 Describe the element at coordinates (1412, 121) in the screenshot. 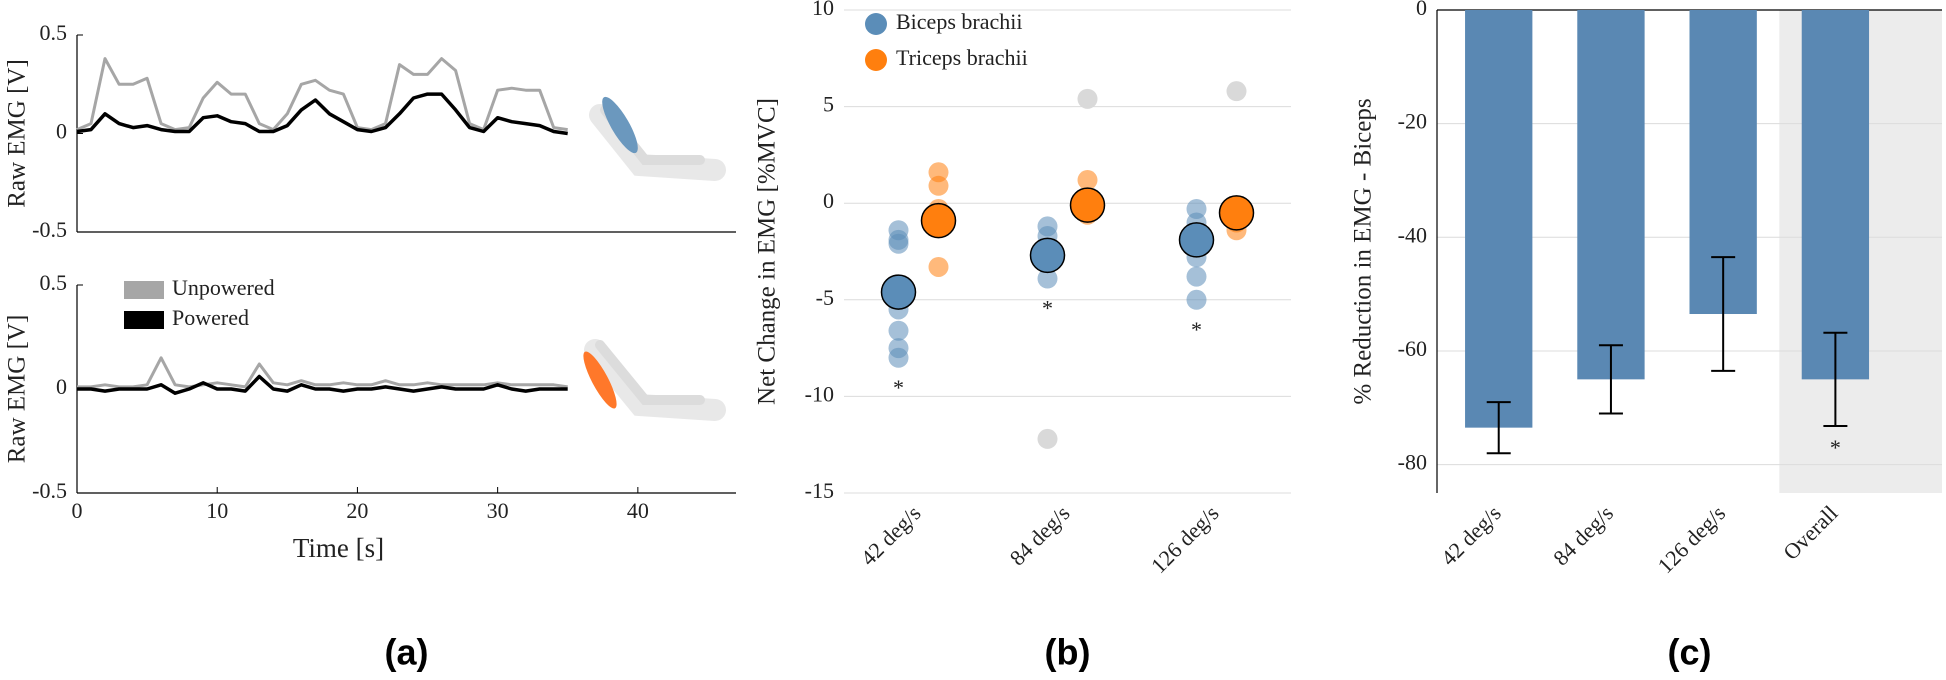

I see `y-tick-label: -20` at that location.